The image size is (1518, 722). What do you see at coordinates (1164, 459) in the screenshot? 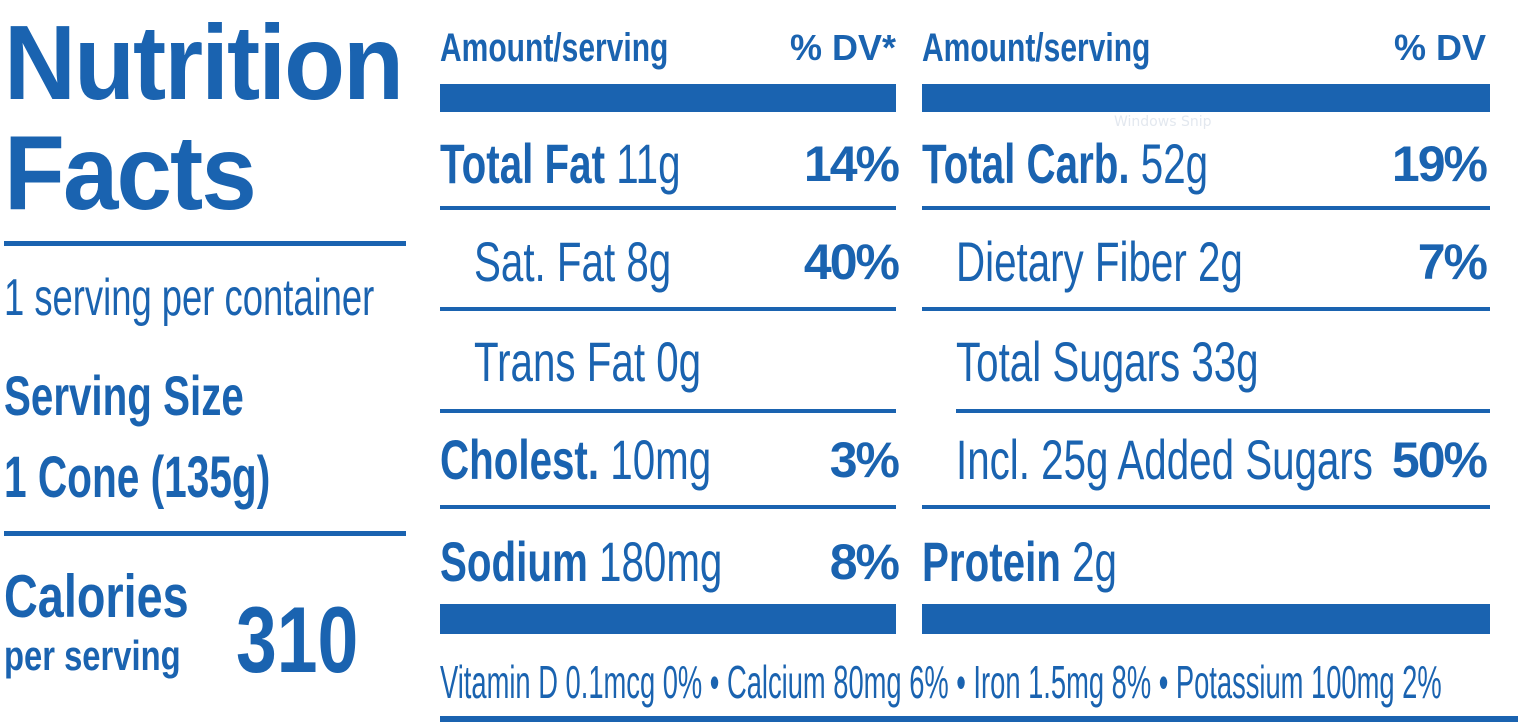
I see `added-sugars-label: Incl. 25g Added Sugars` at bounding box center [1164, 459].